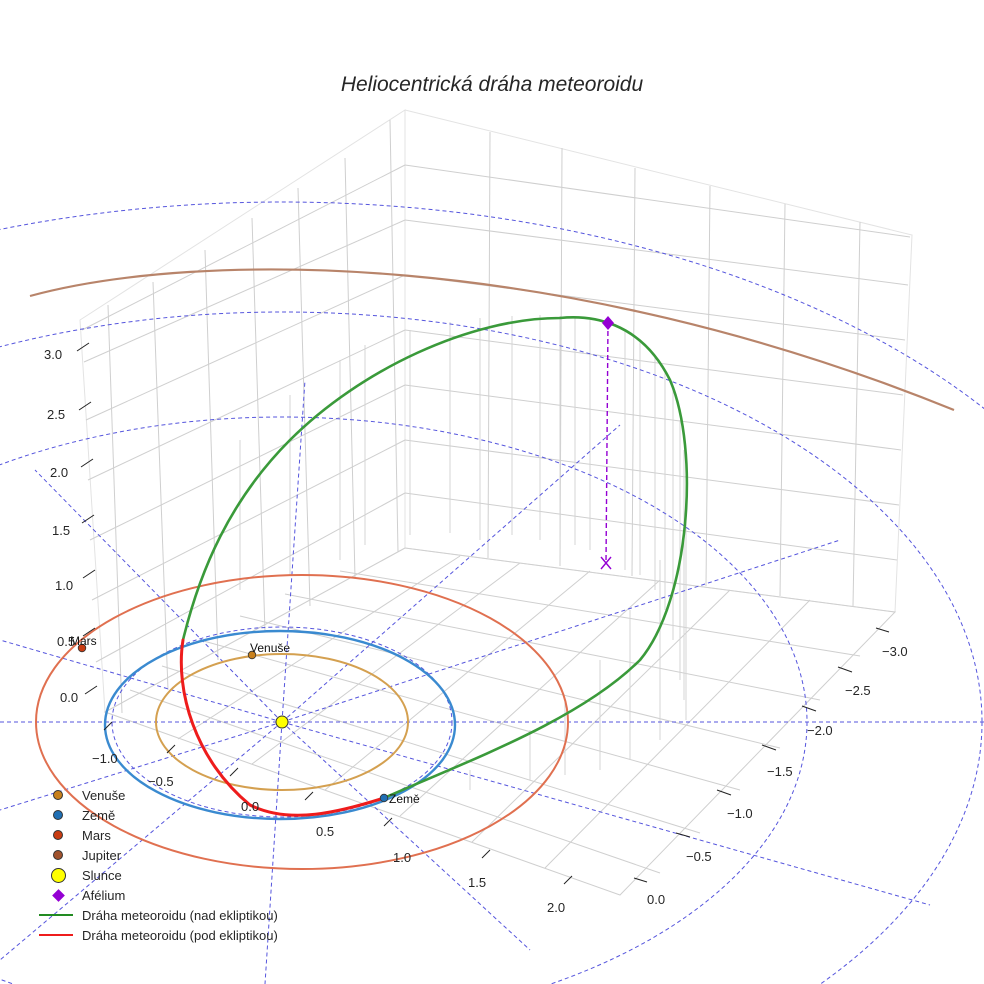 This screenshot has width=984, height=984. Describe the element at coordinates (158, 915) in the screenshot. I see `legend-item-above-ecliptic: Dráha meteoroidu (nad ekliptikou)` at that location.